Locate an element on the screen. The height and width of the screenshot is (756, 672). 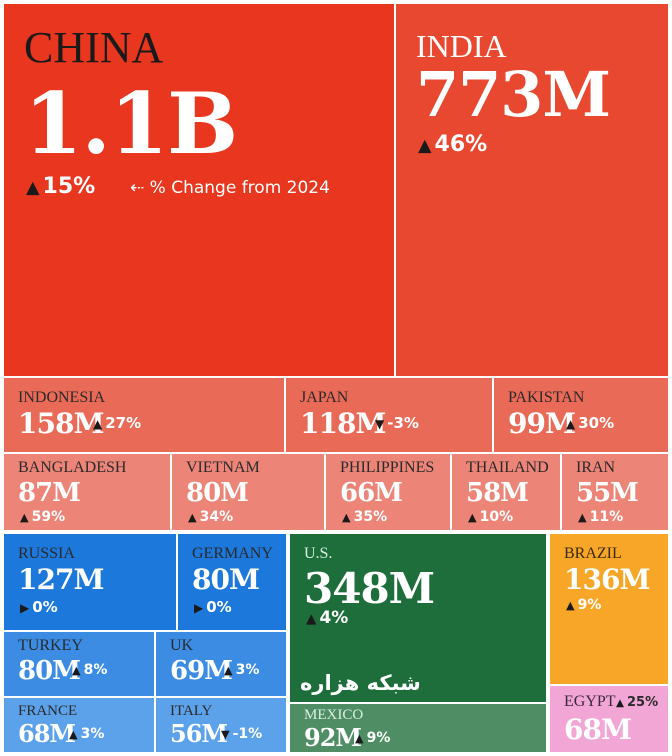
tile-thailand: THAILAND 58M ▲ 10% is located at coordinates (506, 492).